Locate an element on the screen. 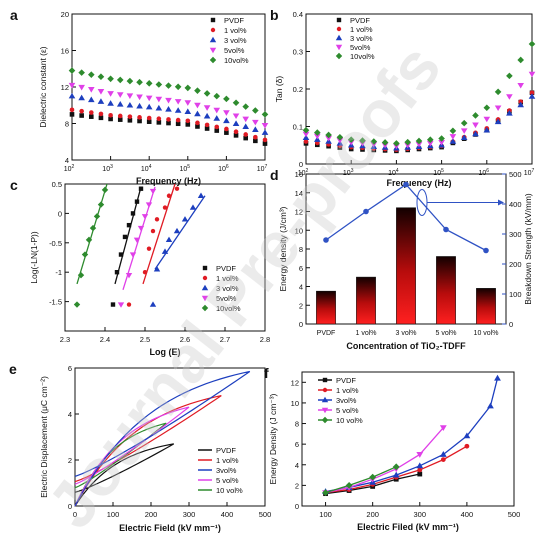 The width and height of the screenshot is (554, 546). legend-label: 1 vol% is located at coordinates (227, 278).